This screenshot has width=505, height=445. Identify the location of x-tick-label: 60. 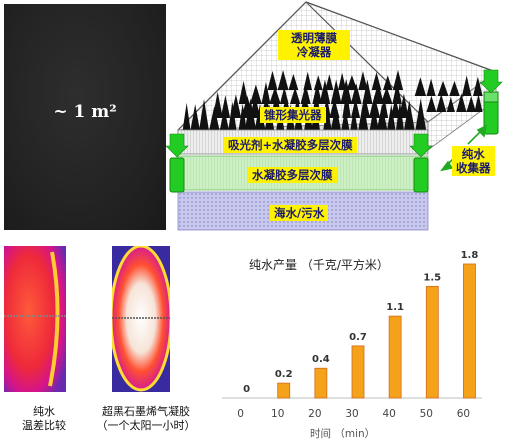
(463, 414).